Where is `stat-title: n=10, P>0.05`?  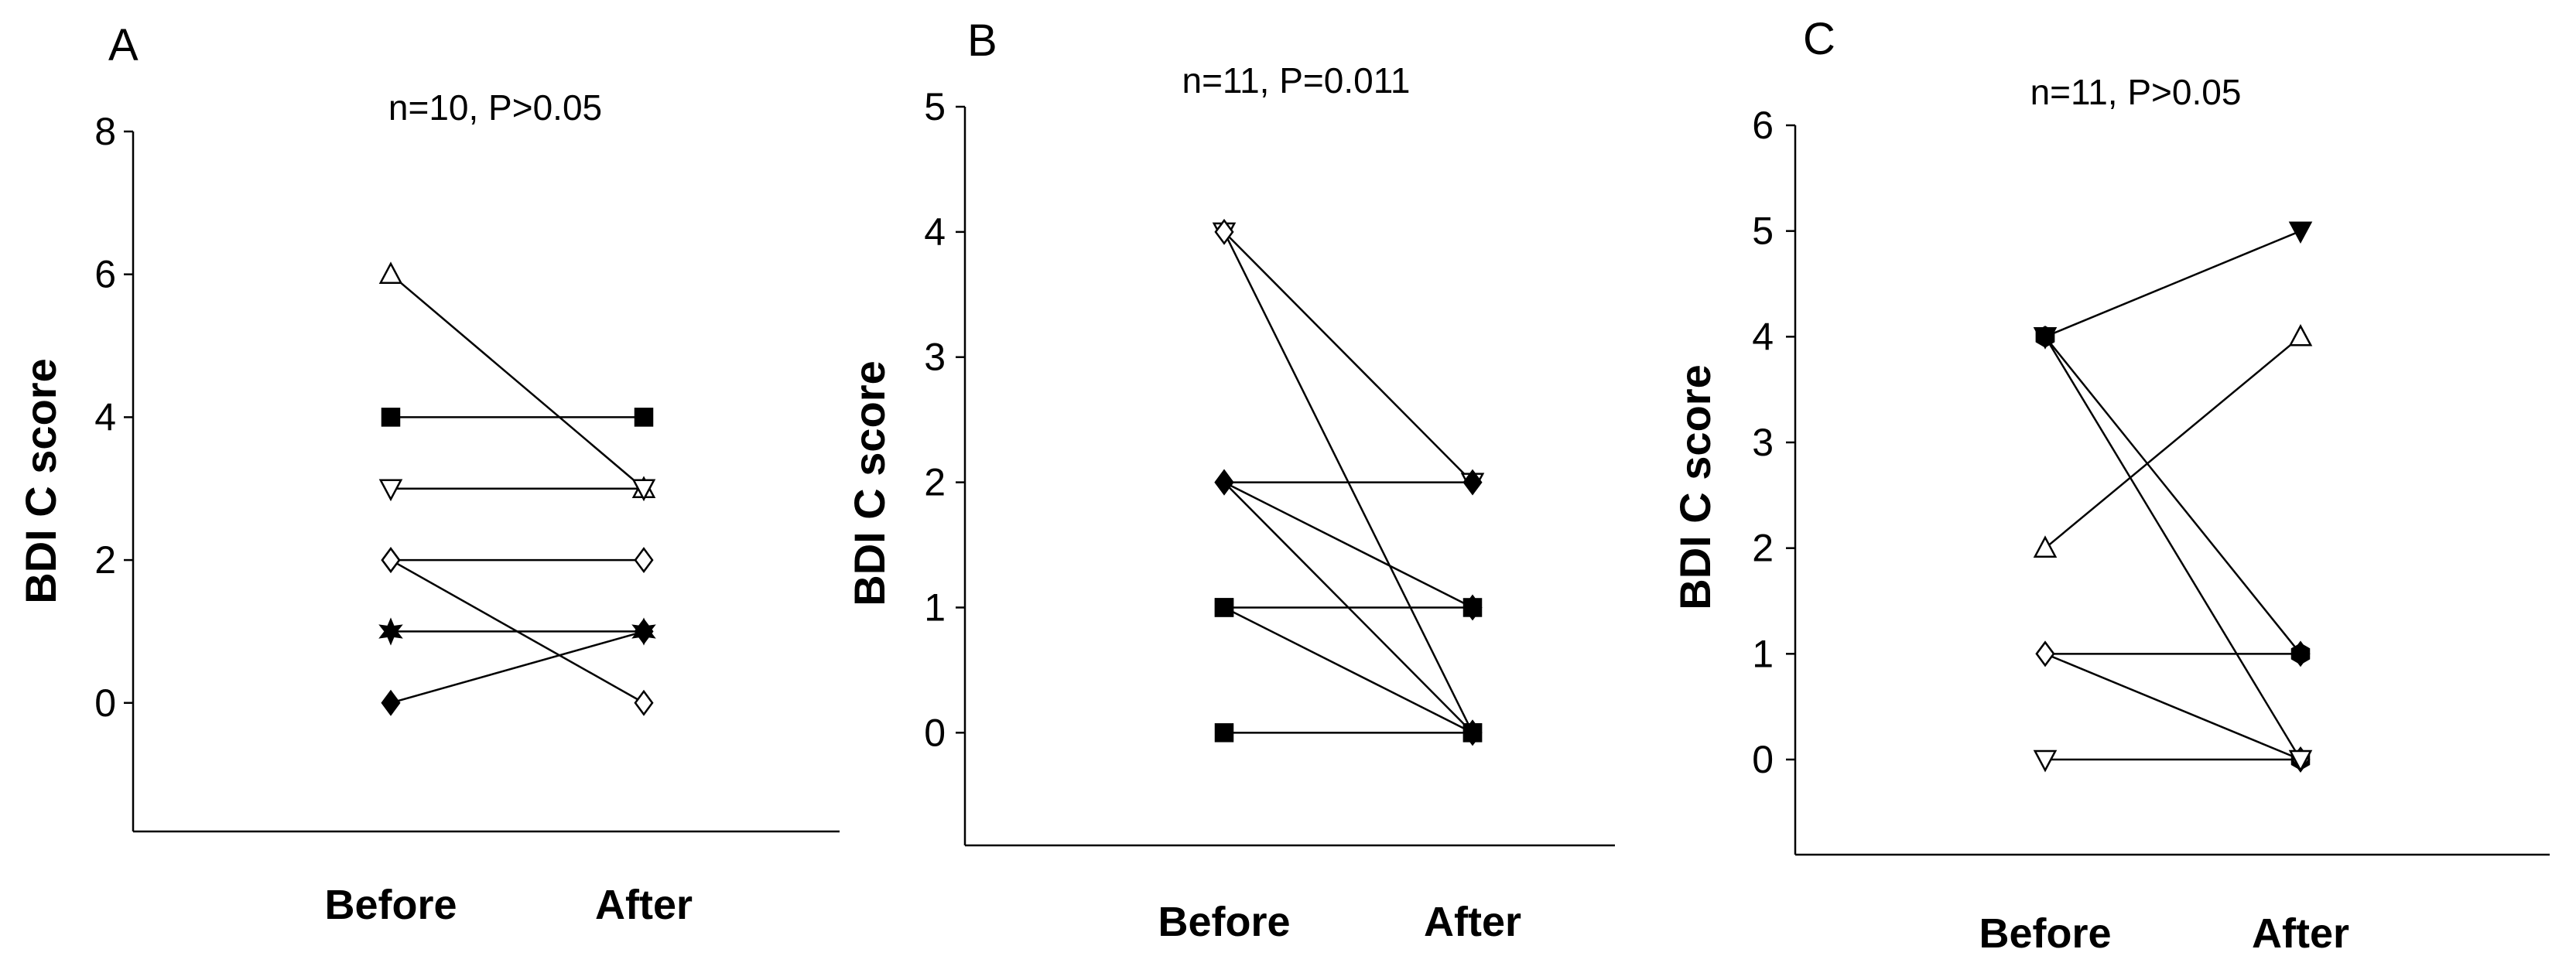
stat-title: n=10, P>0.05 is located at coordinates (495, 107).